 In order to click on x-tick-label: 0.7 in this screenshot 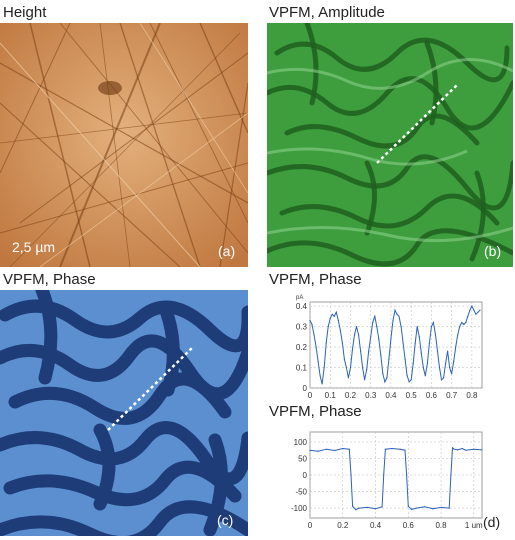, I will do `click(452, 395)`.